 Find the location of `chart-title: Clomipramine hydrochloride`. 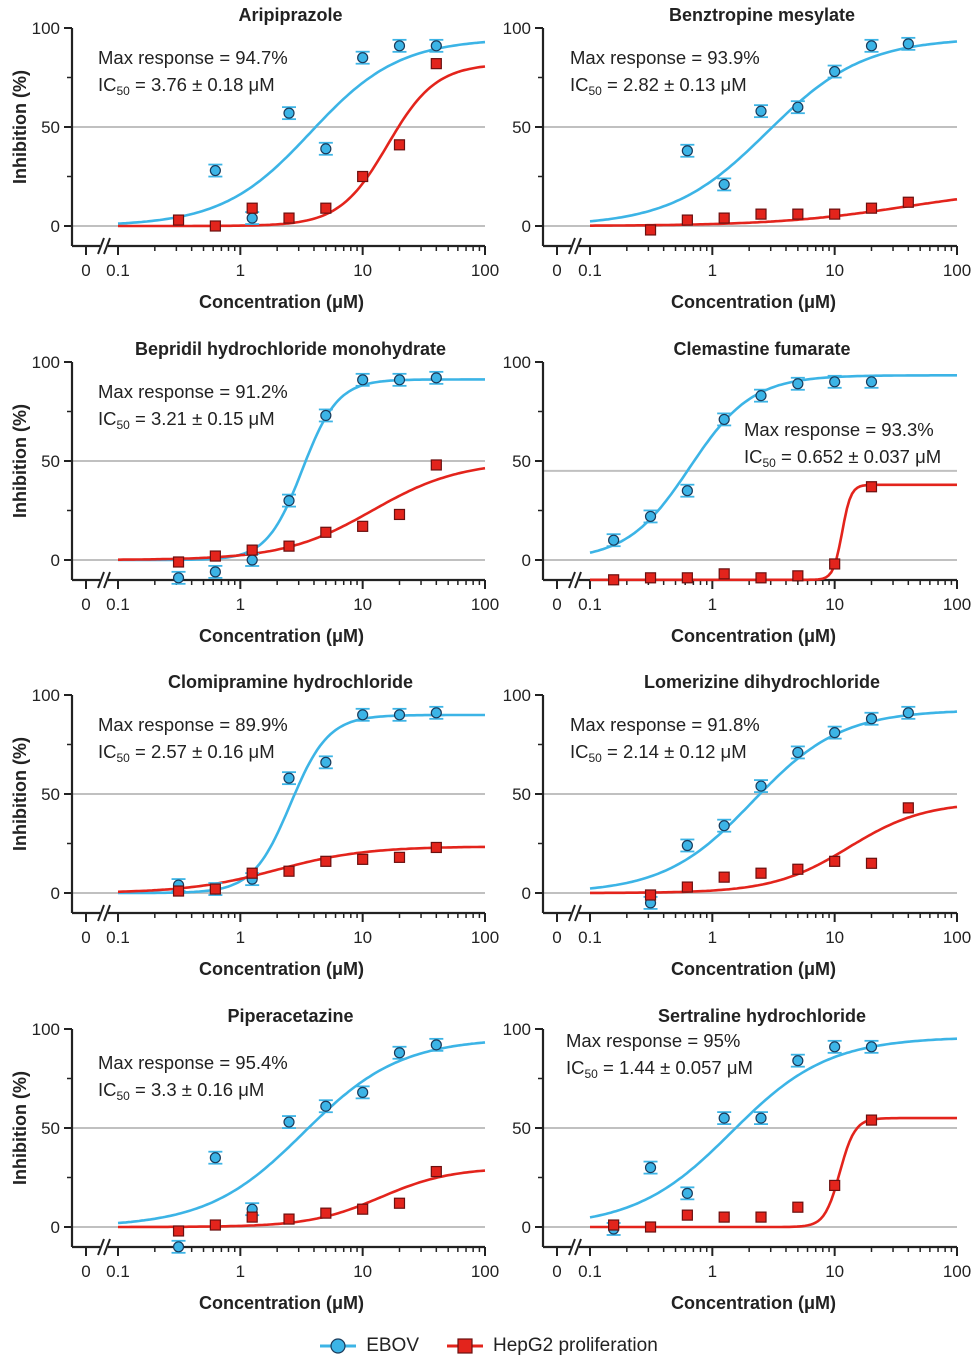

chart-title: Clomipramine hydrochloride is located at coordinates (290, 682).